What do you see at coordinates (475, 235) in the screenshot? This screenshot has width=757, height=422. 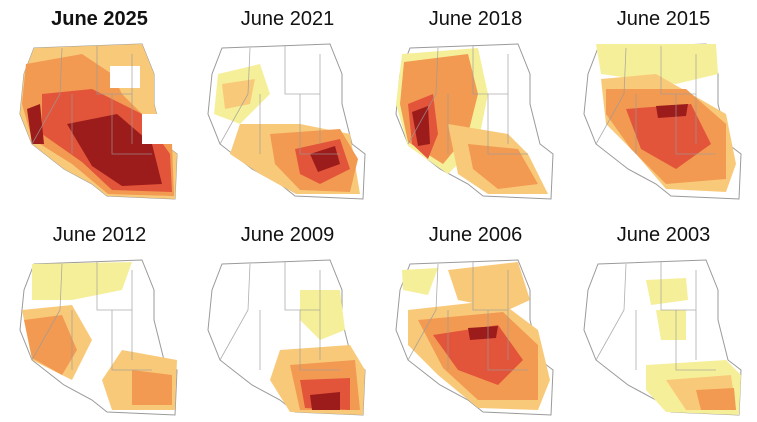 I see `map-title: June 2006` at bounding box center [475, 235].